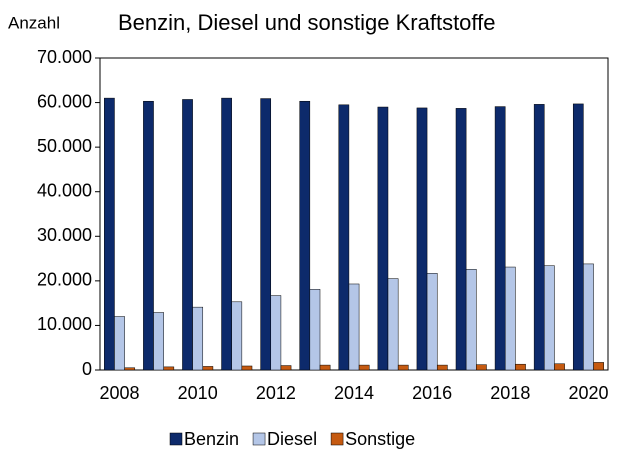 This screenshot has width=620, height=454. Describe the element at coordinates (510, 393) in the screenshot. I see `x-tick-label: 2018` at that location.